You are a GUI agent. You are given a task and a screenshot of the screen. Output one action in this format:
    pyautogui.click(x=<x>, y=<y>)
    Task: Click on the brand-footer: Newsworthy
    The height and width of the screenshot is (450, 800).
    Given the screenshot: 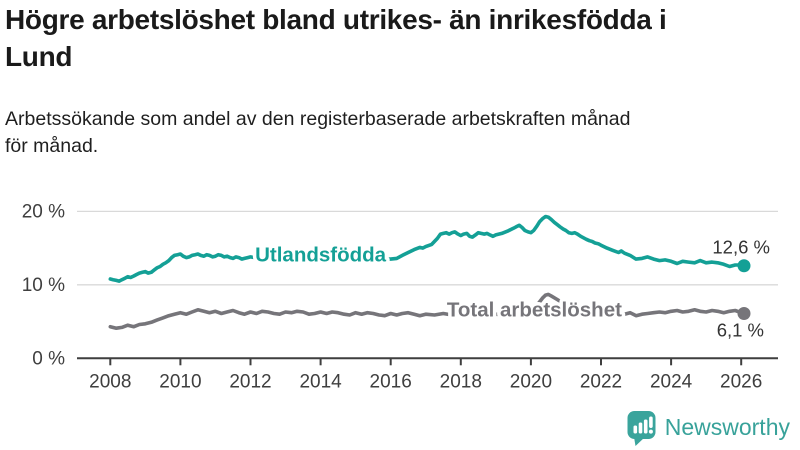 What is the action you would take?
    pyautogui.click(x=708, y=427)
    